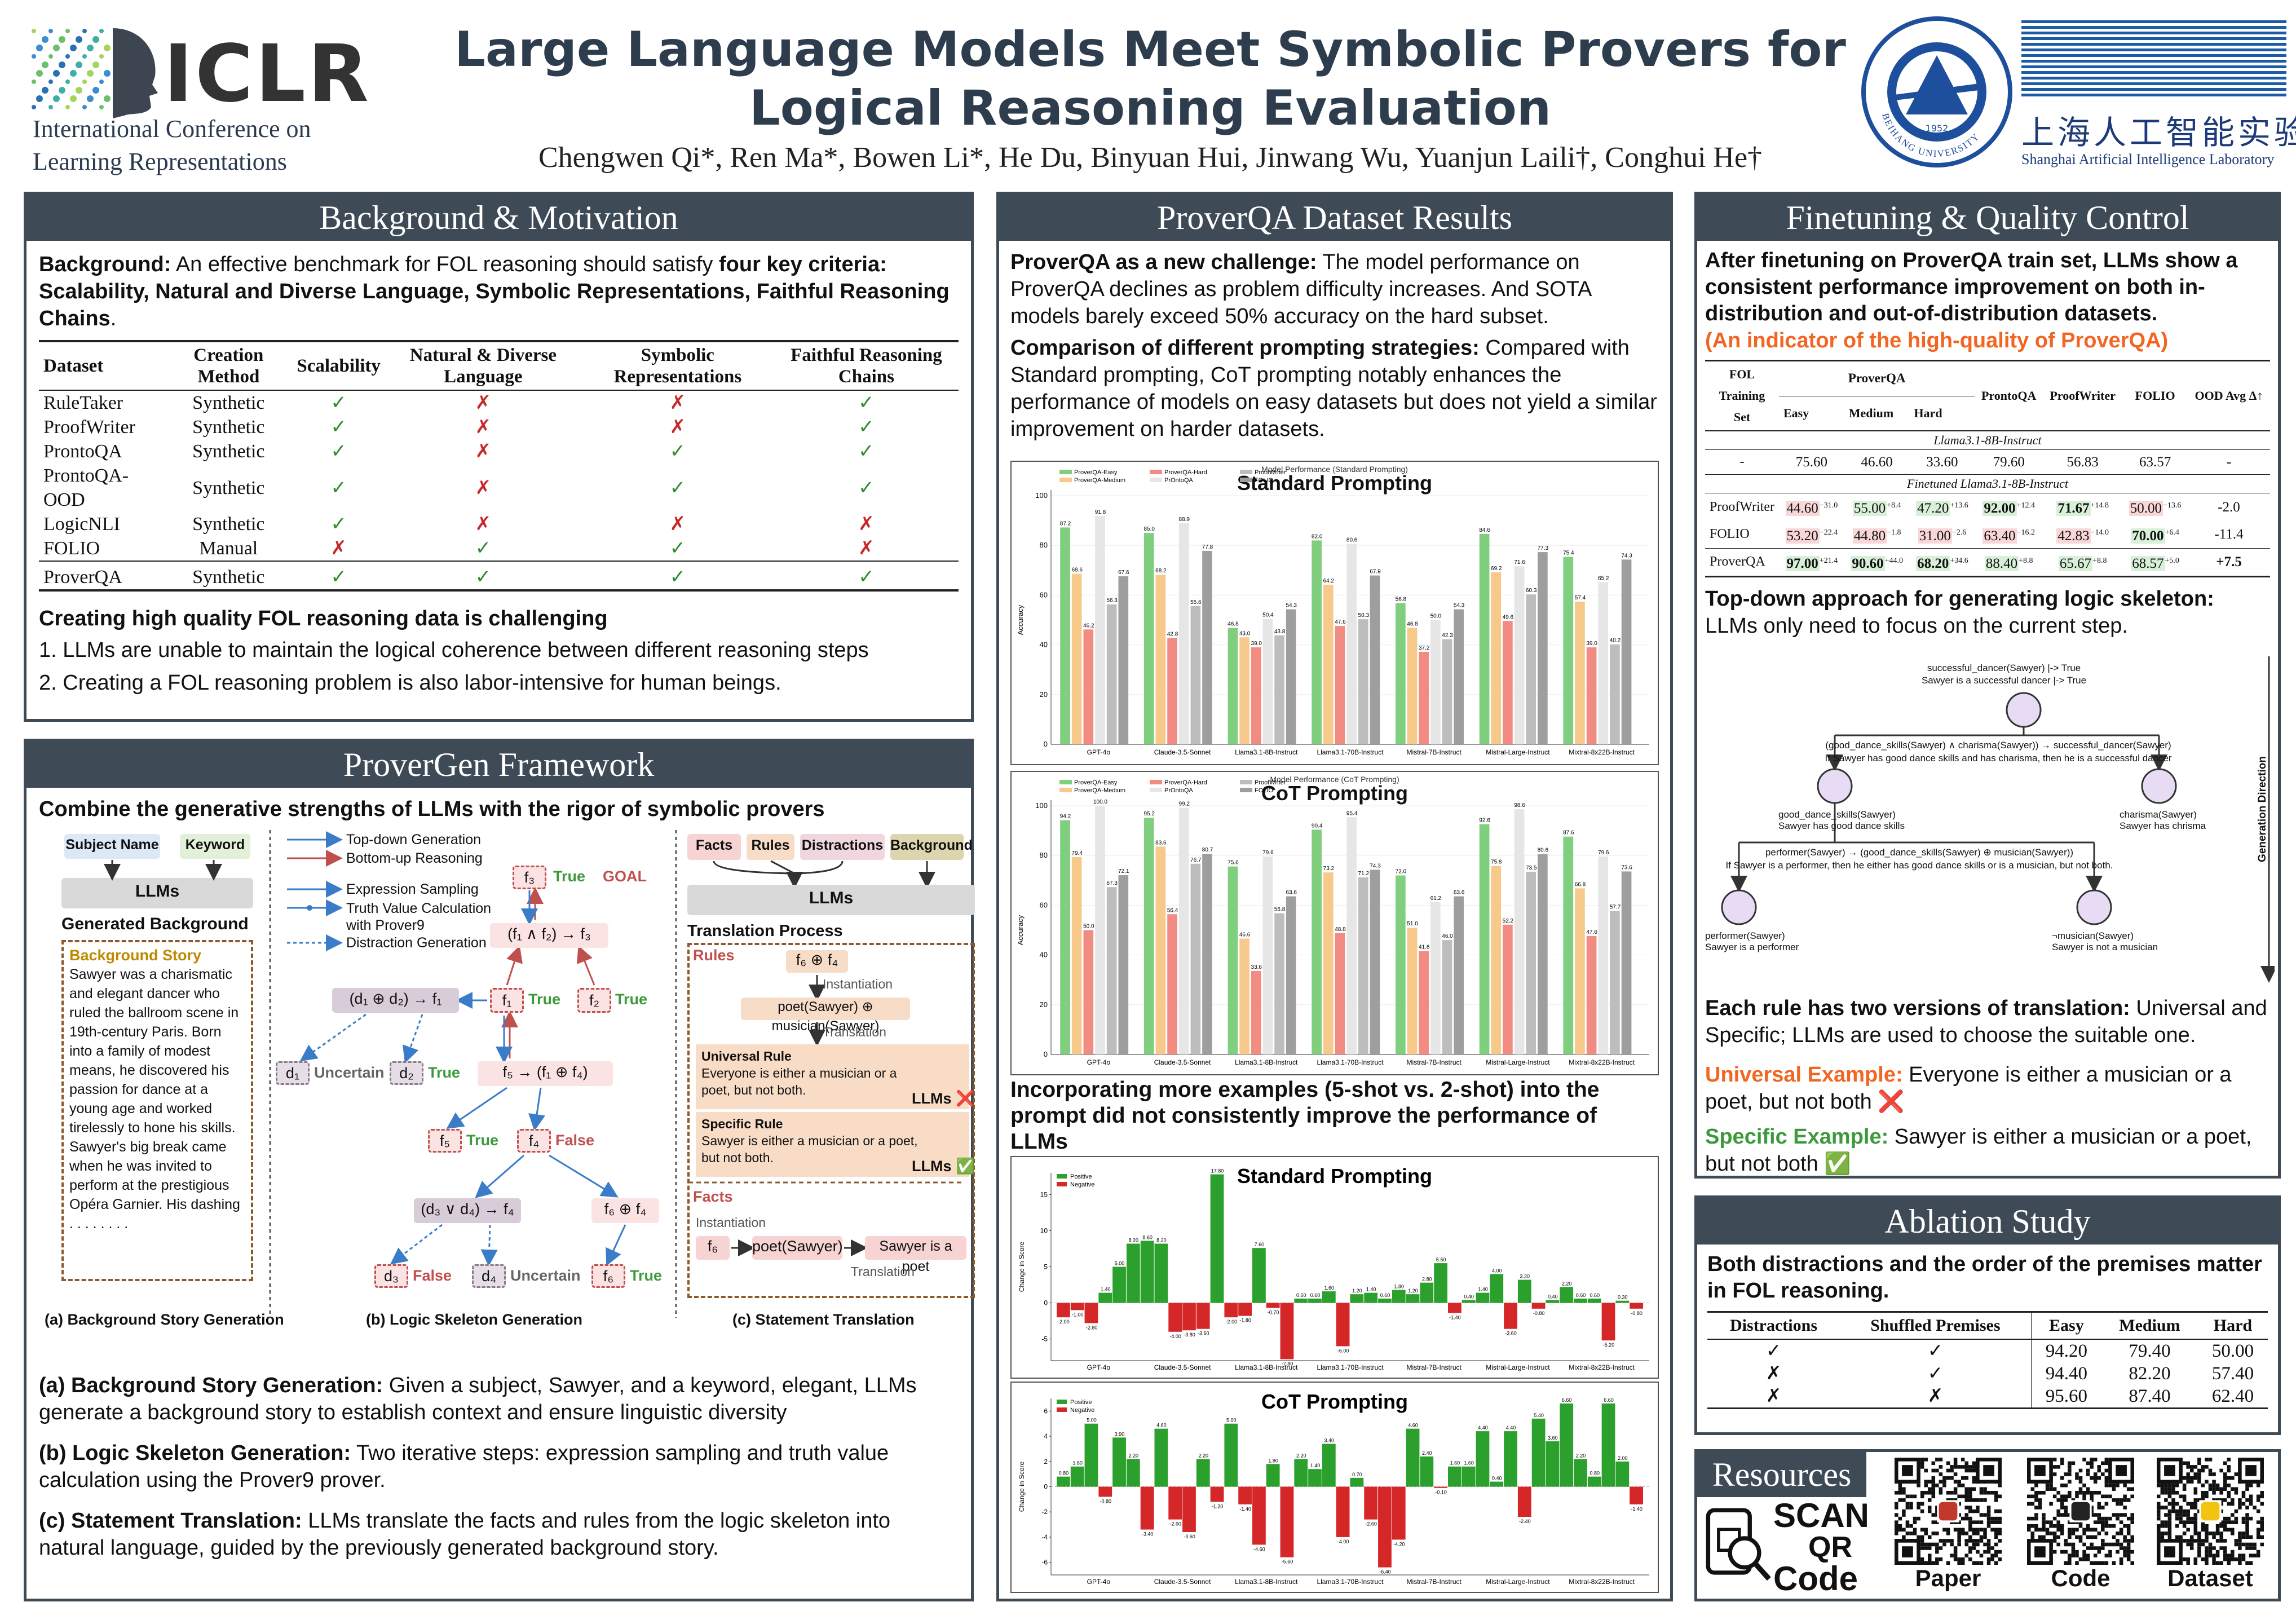  Describe the element at coordinates (2080, 1511) in the screenshot. I see `code-qr-code` at that location.